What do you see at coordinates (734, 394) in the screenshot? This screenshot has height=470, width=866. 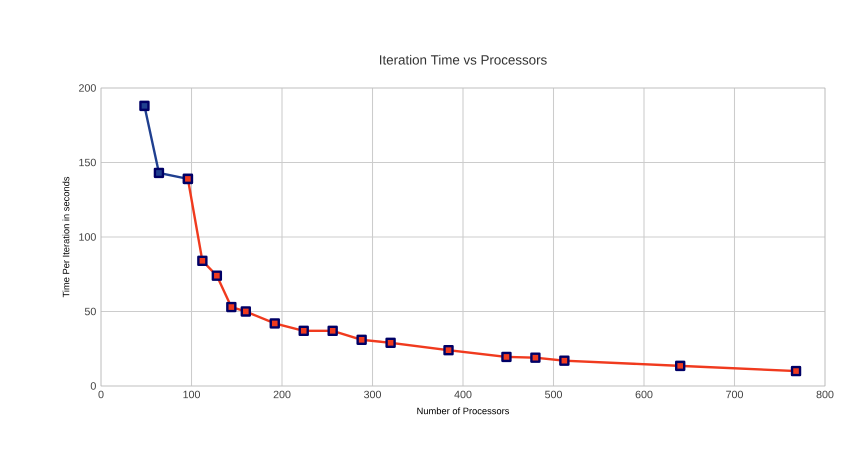 I see `x-tick-label: 700` at bounding box center [734, 394].